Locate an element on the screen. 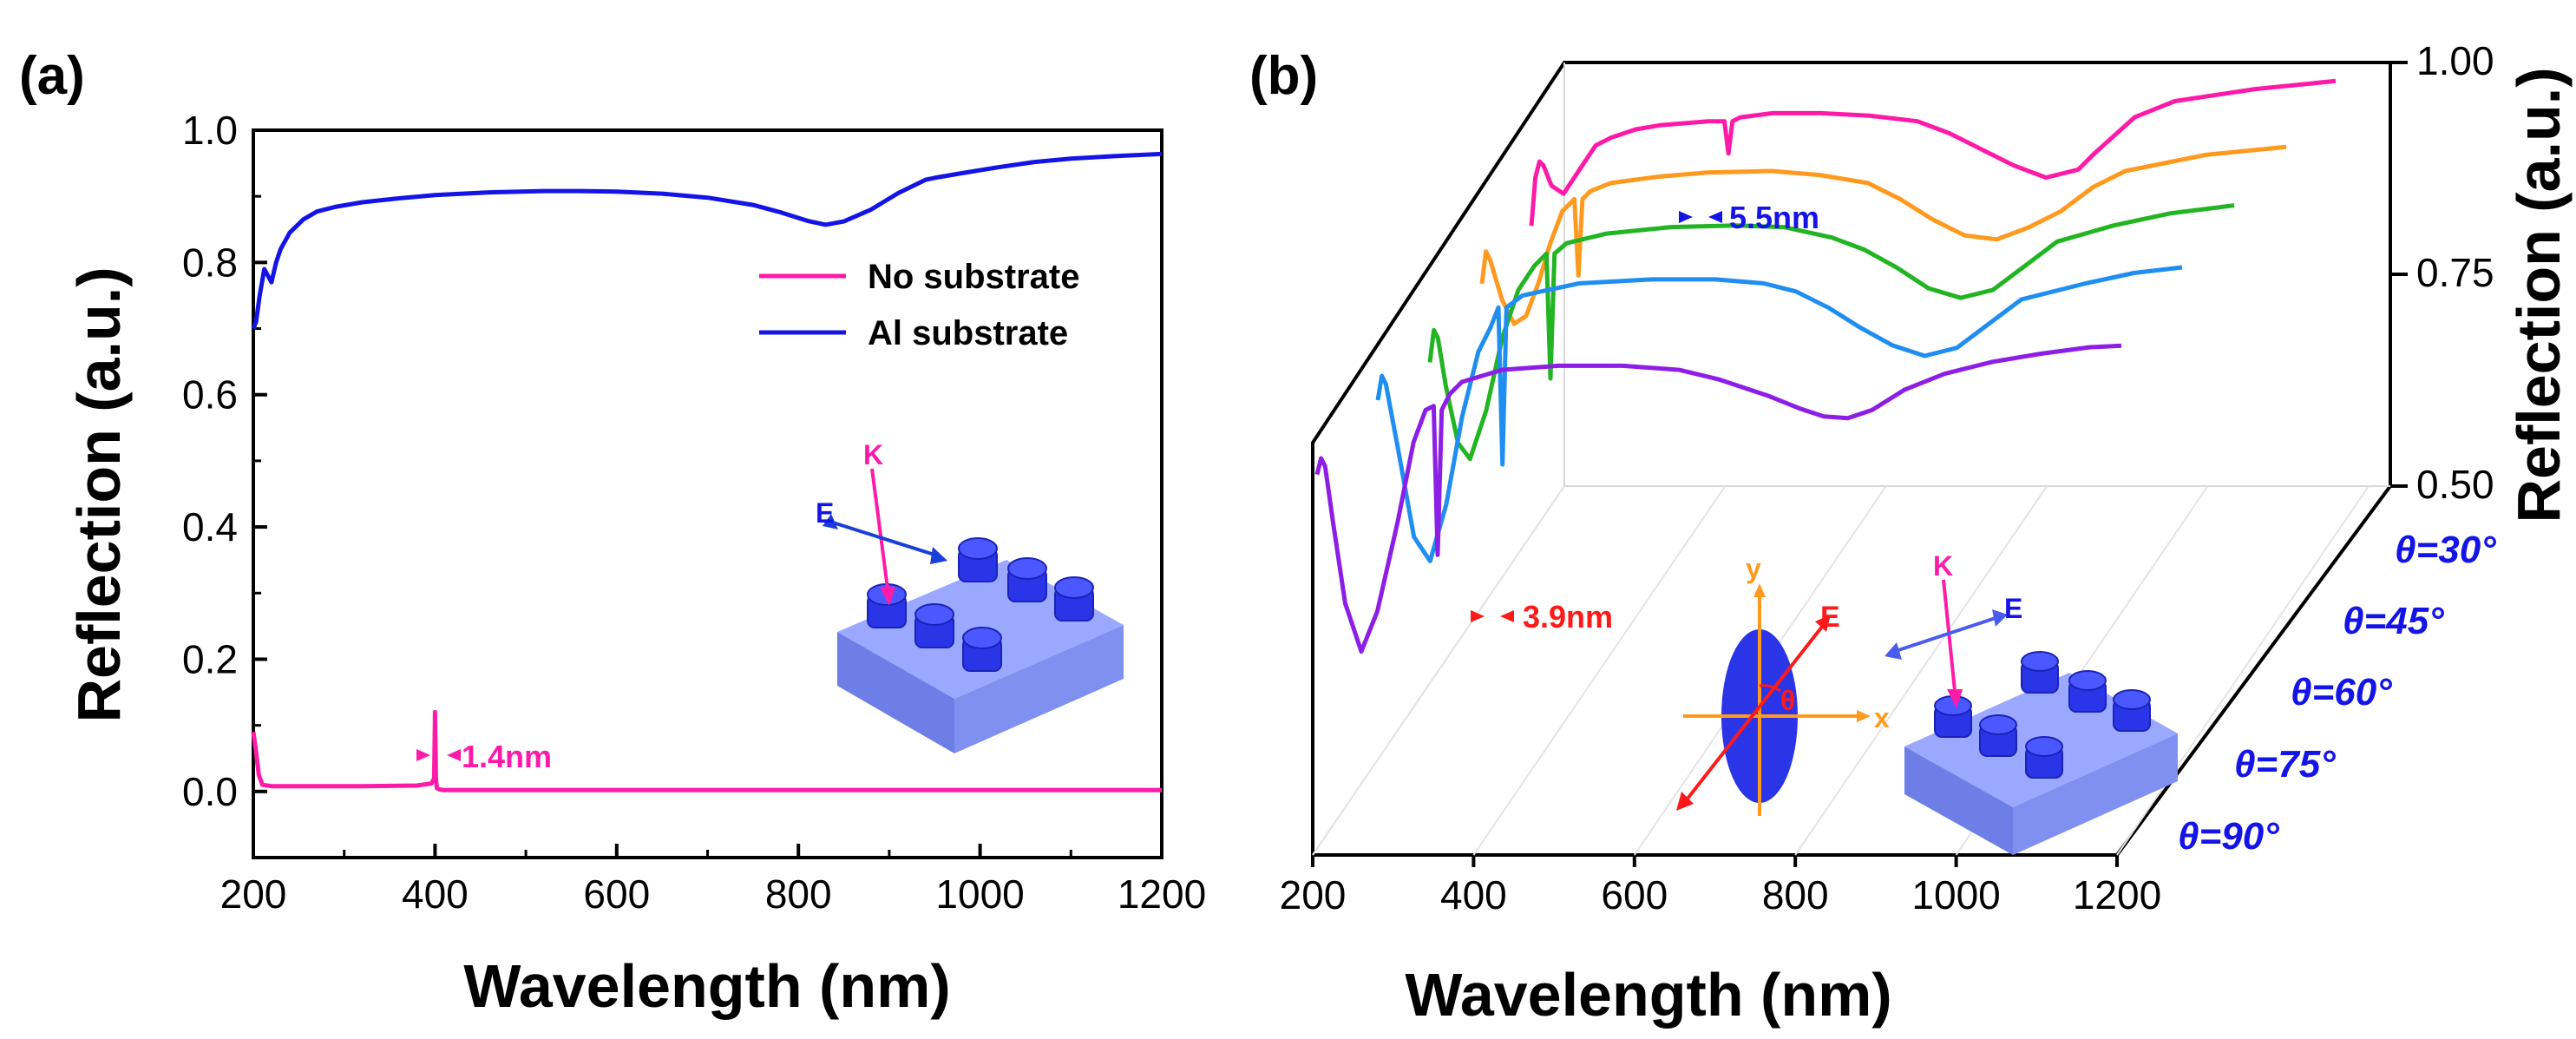 The width and height of the screenshot is (2576, 1039). y-tick-label: 0.4 is located at coordinates (210, 527).